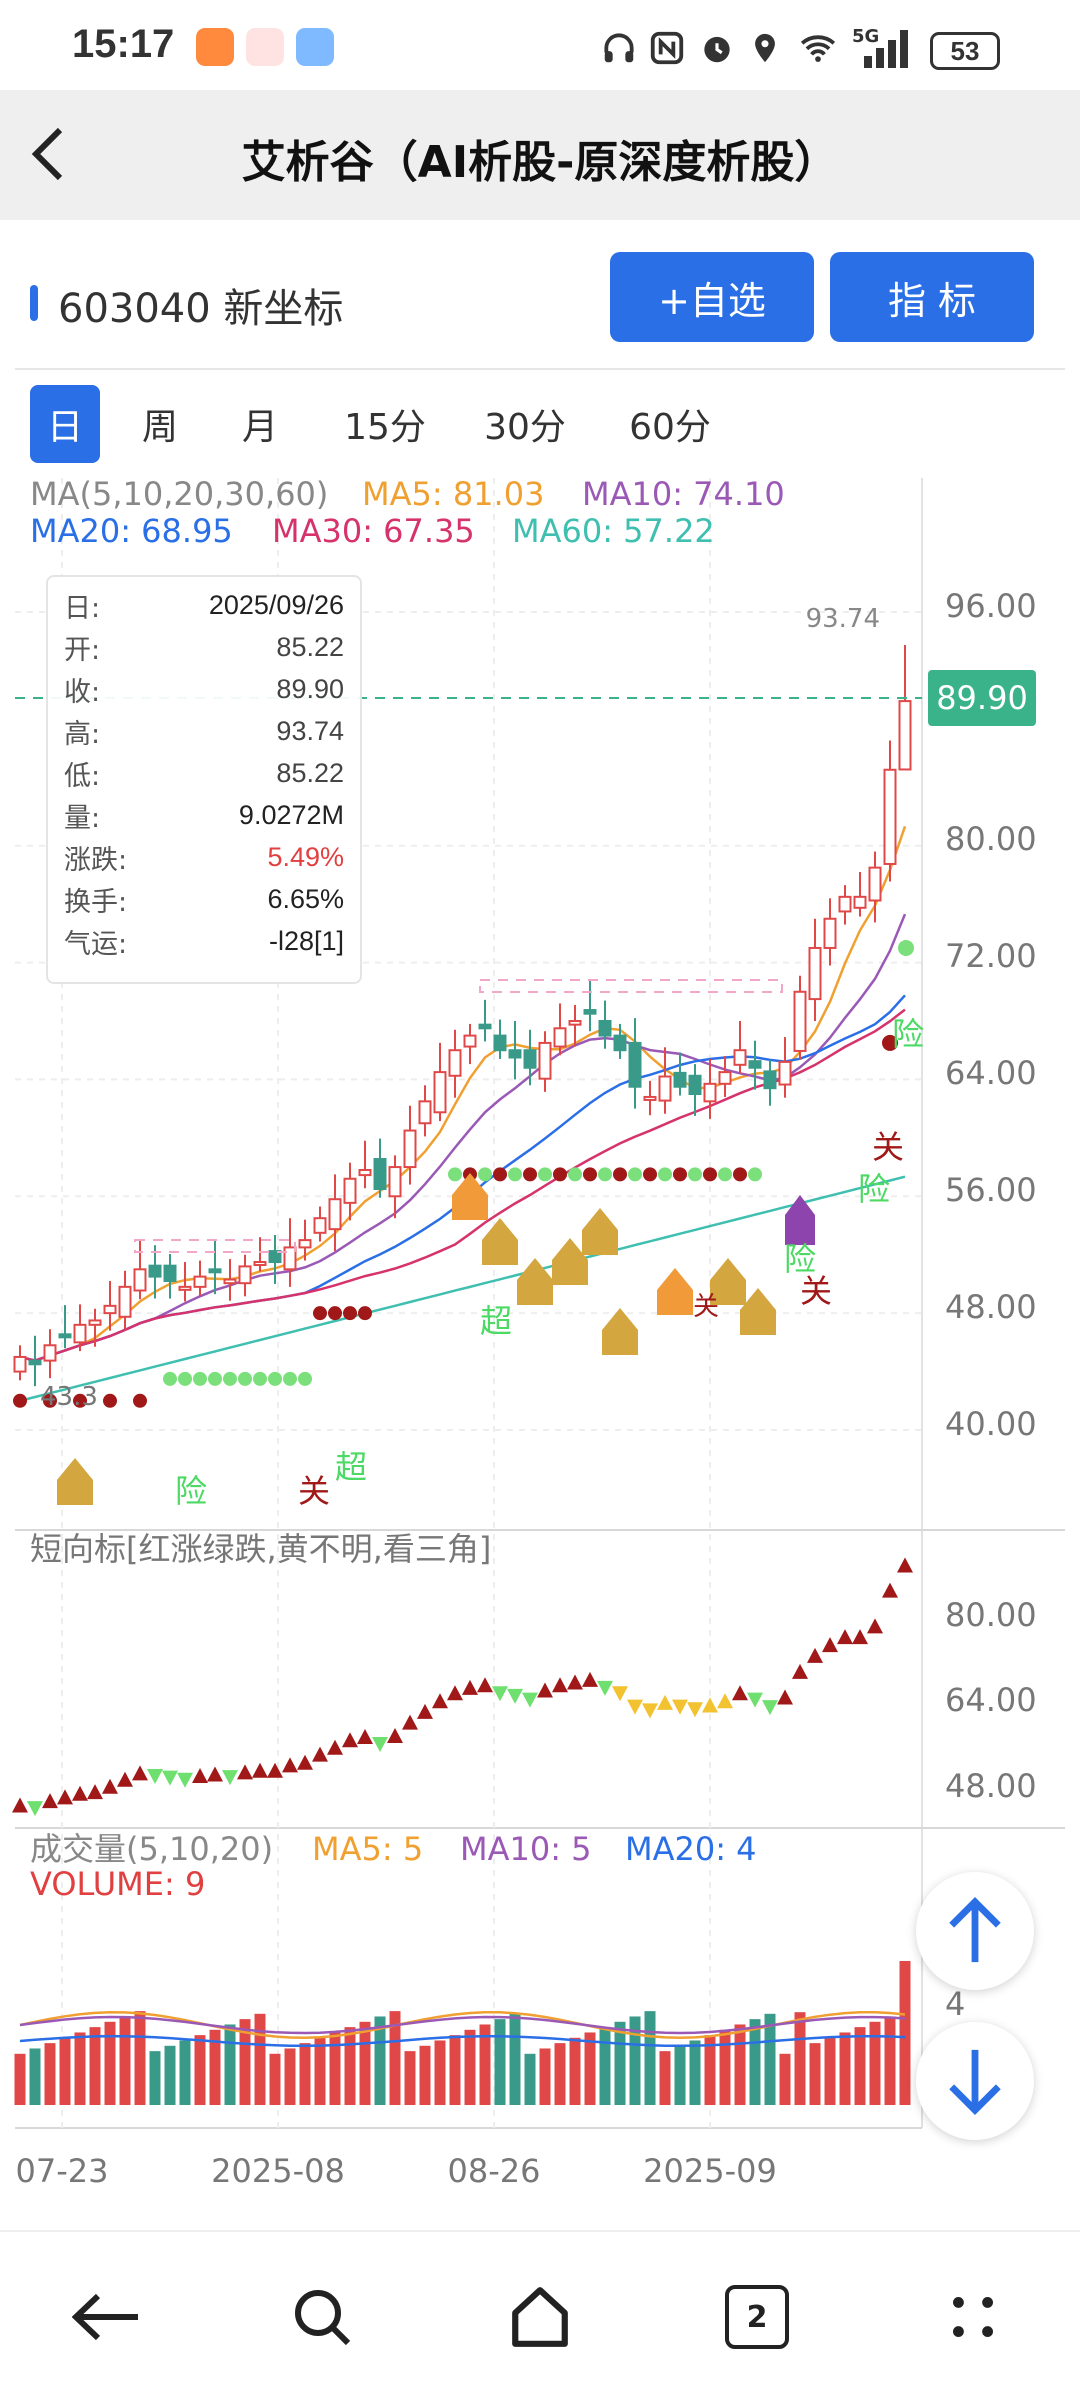 The width and height of the screenshot is (1080, 2402). I want to click on nav-tabs-button: 2, so click(757, 2317).